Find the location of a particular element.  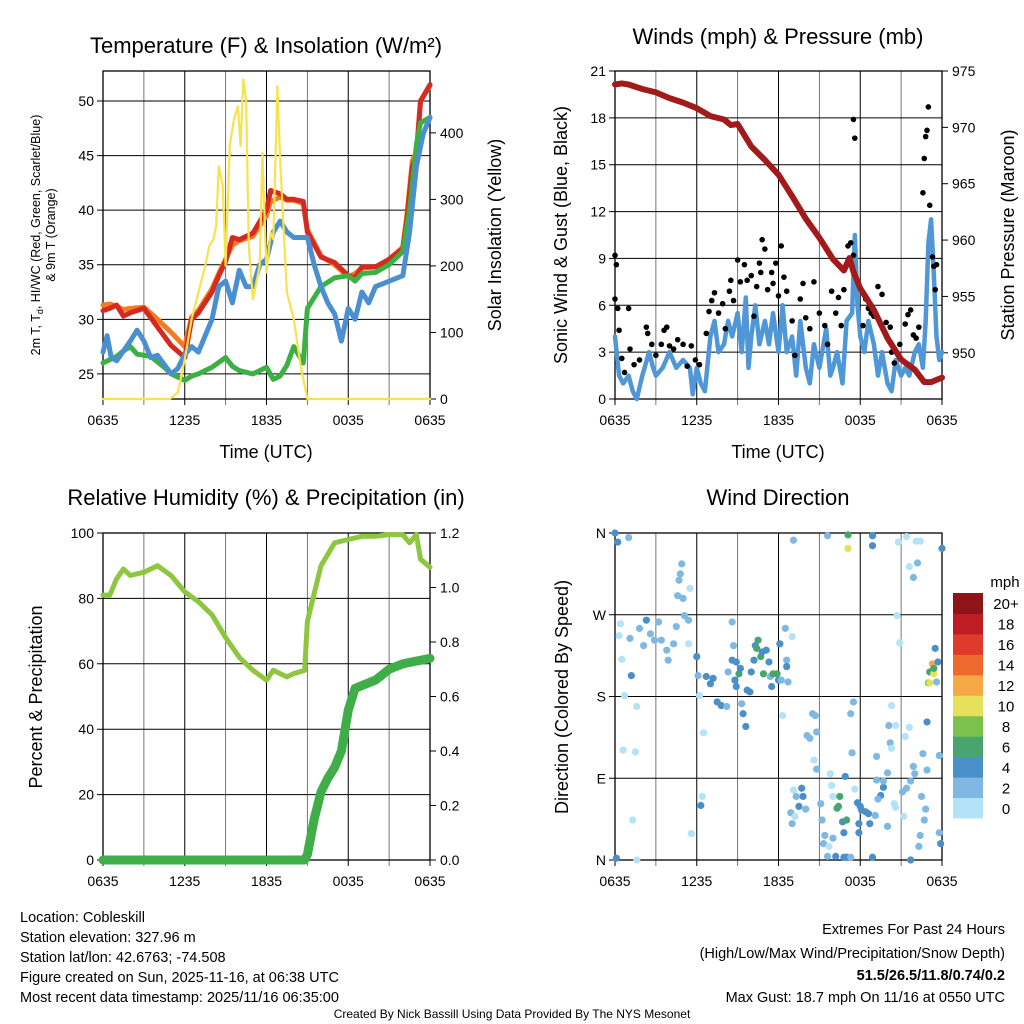

x-tick-label: 0035 is located at coordinates (860, 420).